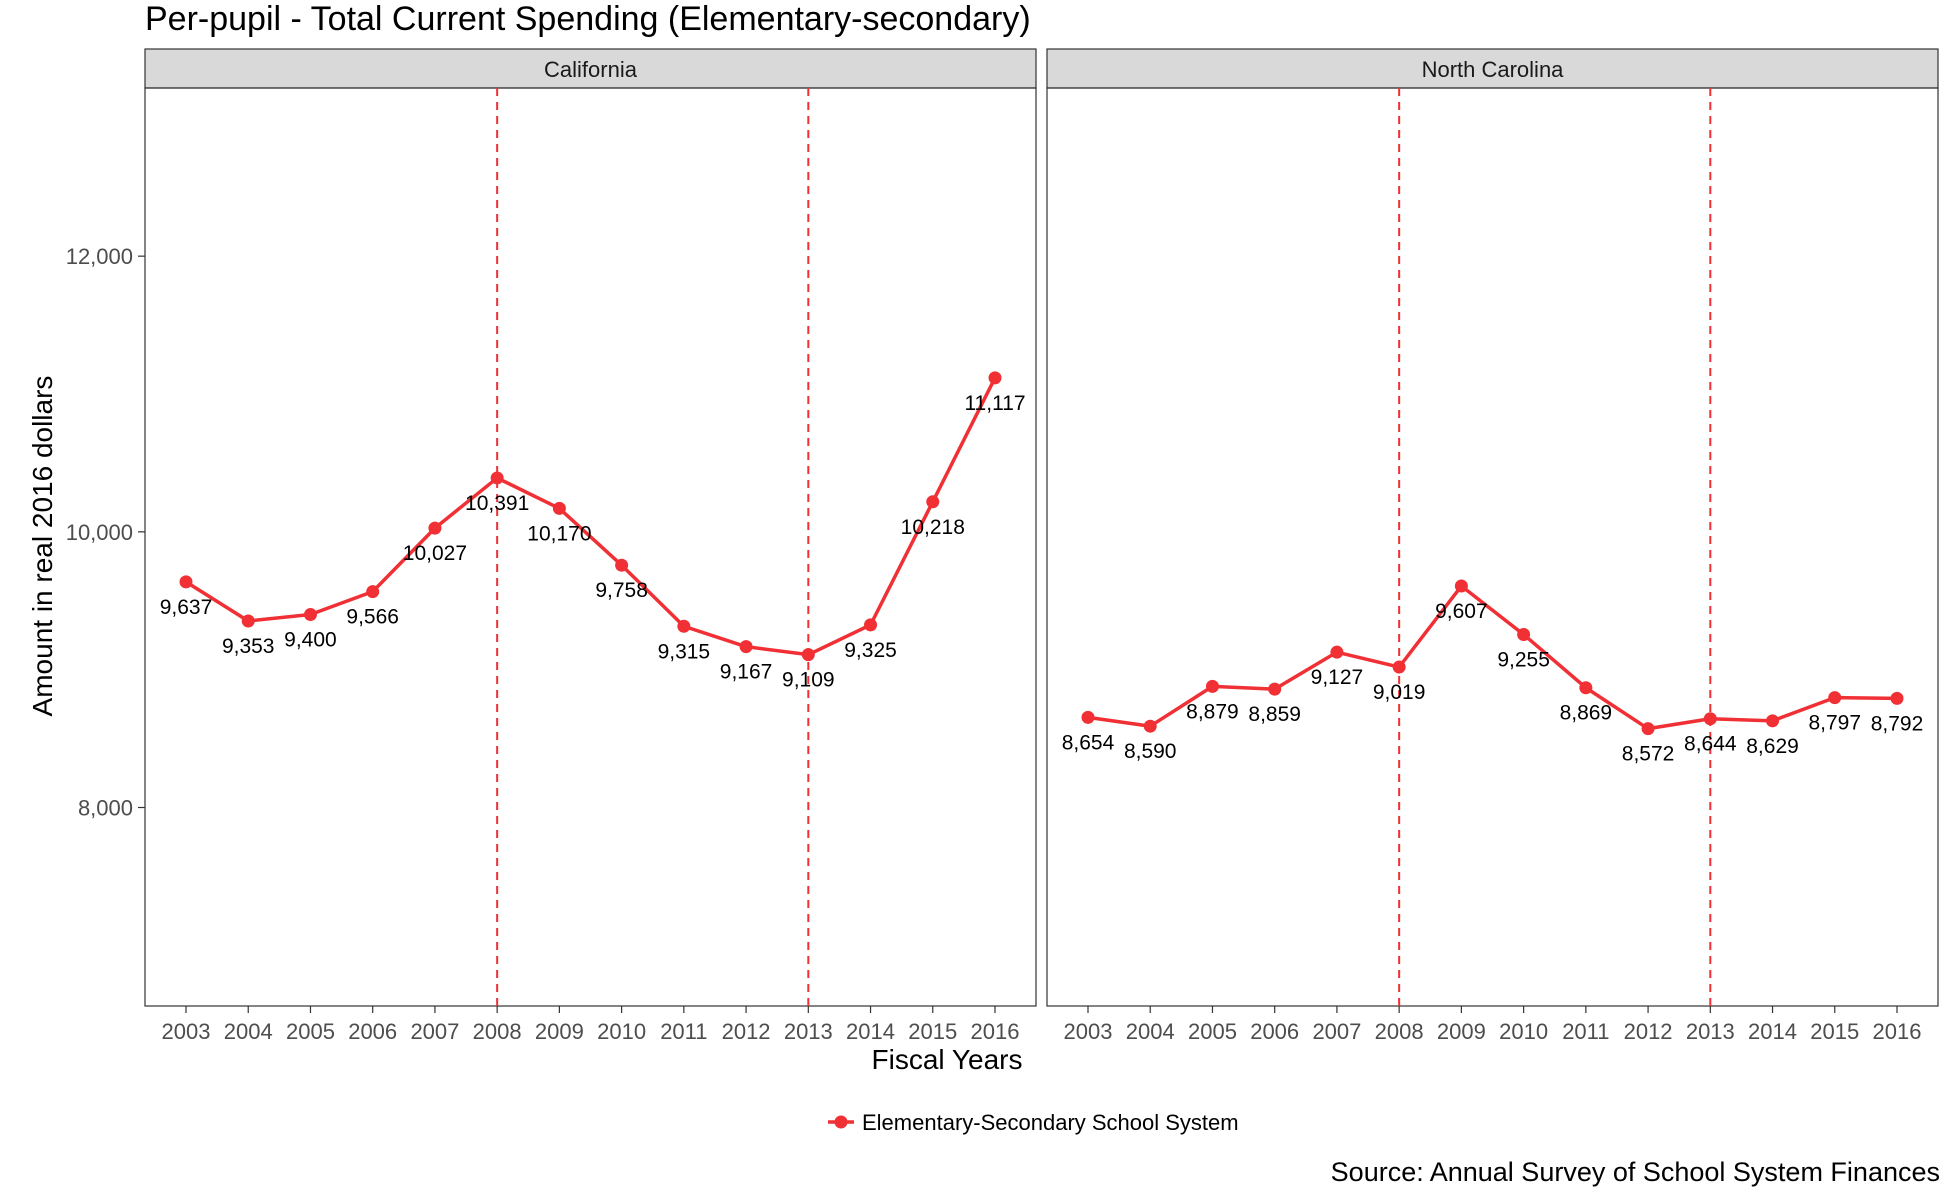 The height and width of the screenshot is (1194, 1954). Describe the element at coordinates (248, 646) in the screenshot. I see `data-label: 9,353` at that location.